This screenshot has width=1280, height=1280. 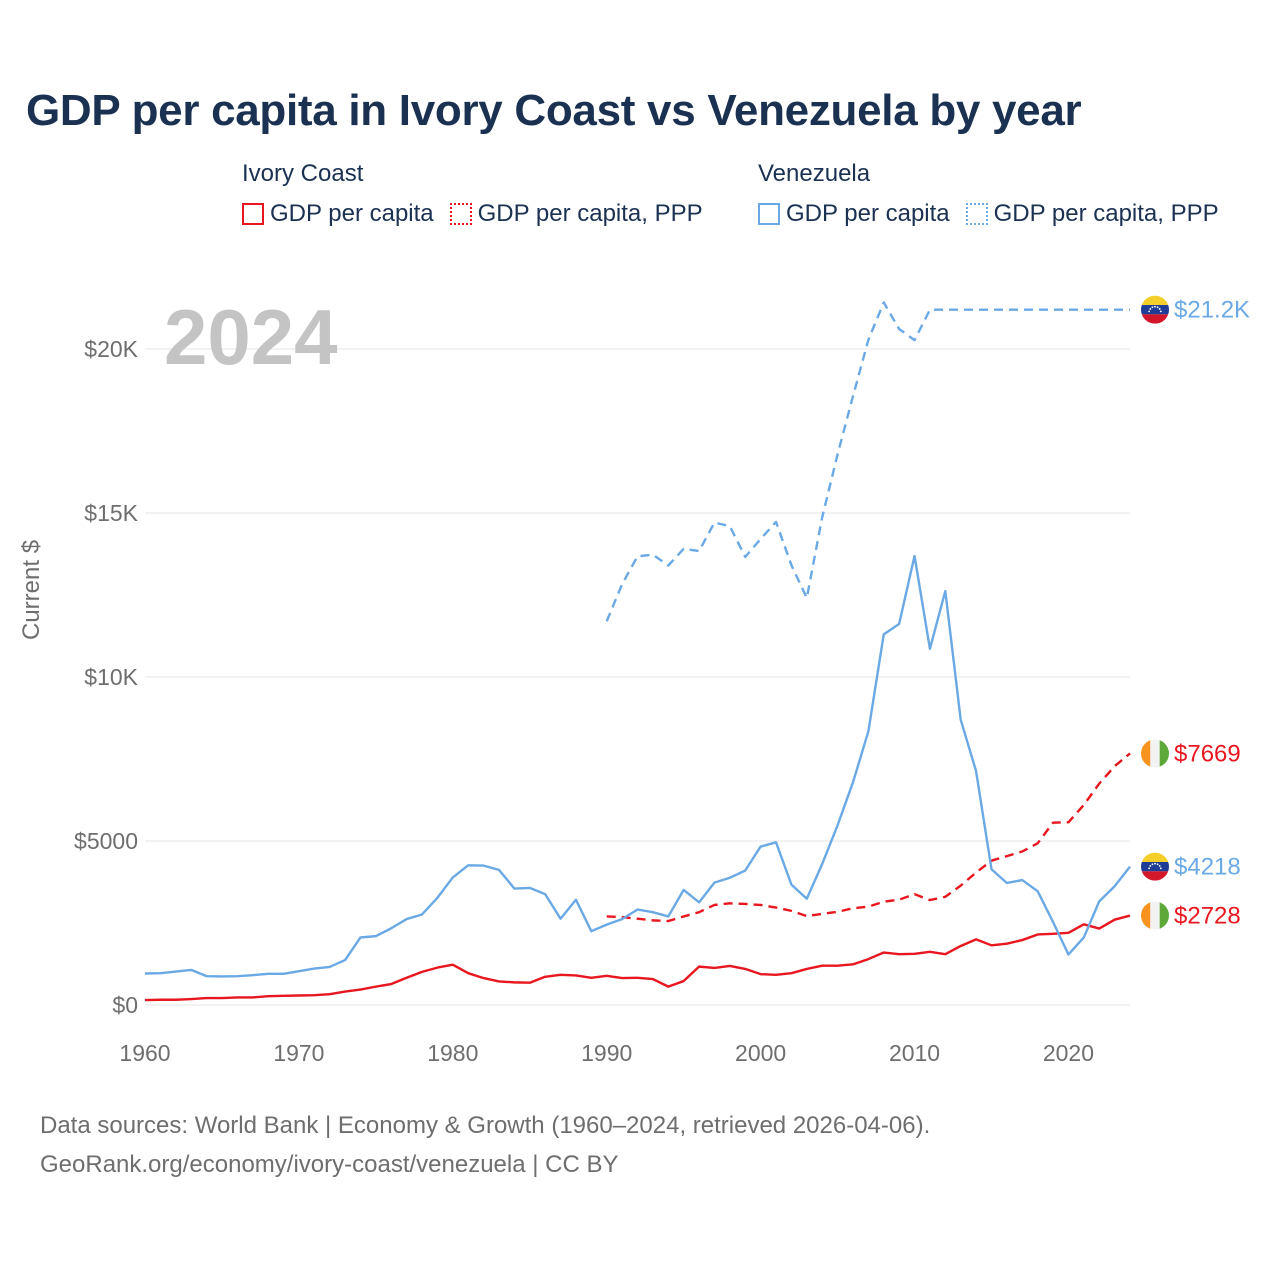 What do you see at coordinates (452, 1053) in the screenshot?
I see `x-tick-label: 1980` at bounding box center [452, 1053].